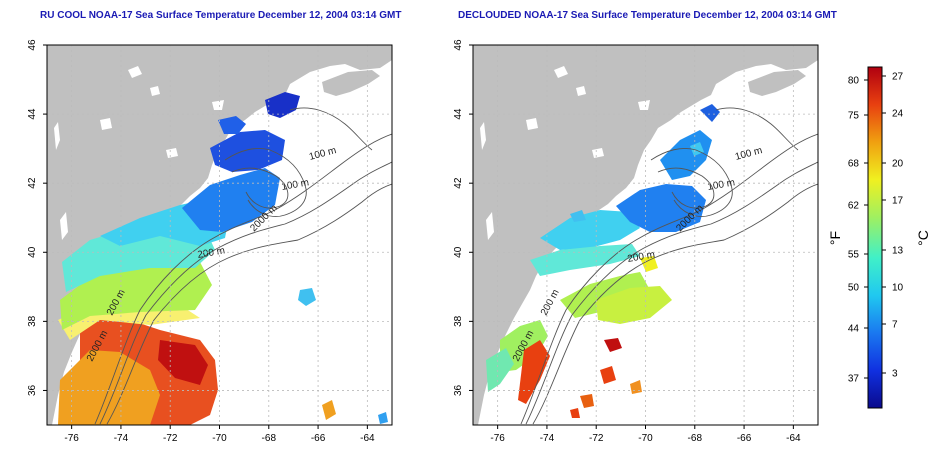 This screenshot has height=475, width=950. I want to click on colorbar: 80 75 68 62 55 50 44 37 27 24 20 17 13 10 7 3 °F °C, so click(879, 237).